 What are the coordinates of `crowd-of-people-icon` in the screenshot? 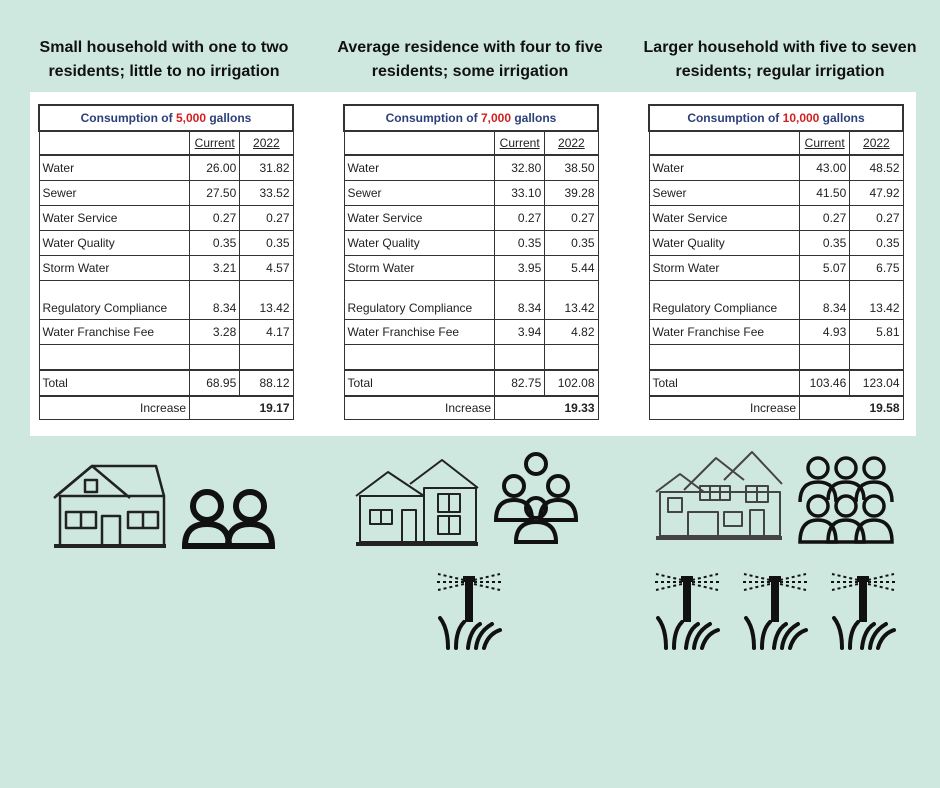 It's located at (846, 500).